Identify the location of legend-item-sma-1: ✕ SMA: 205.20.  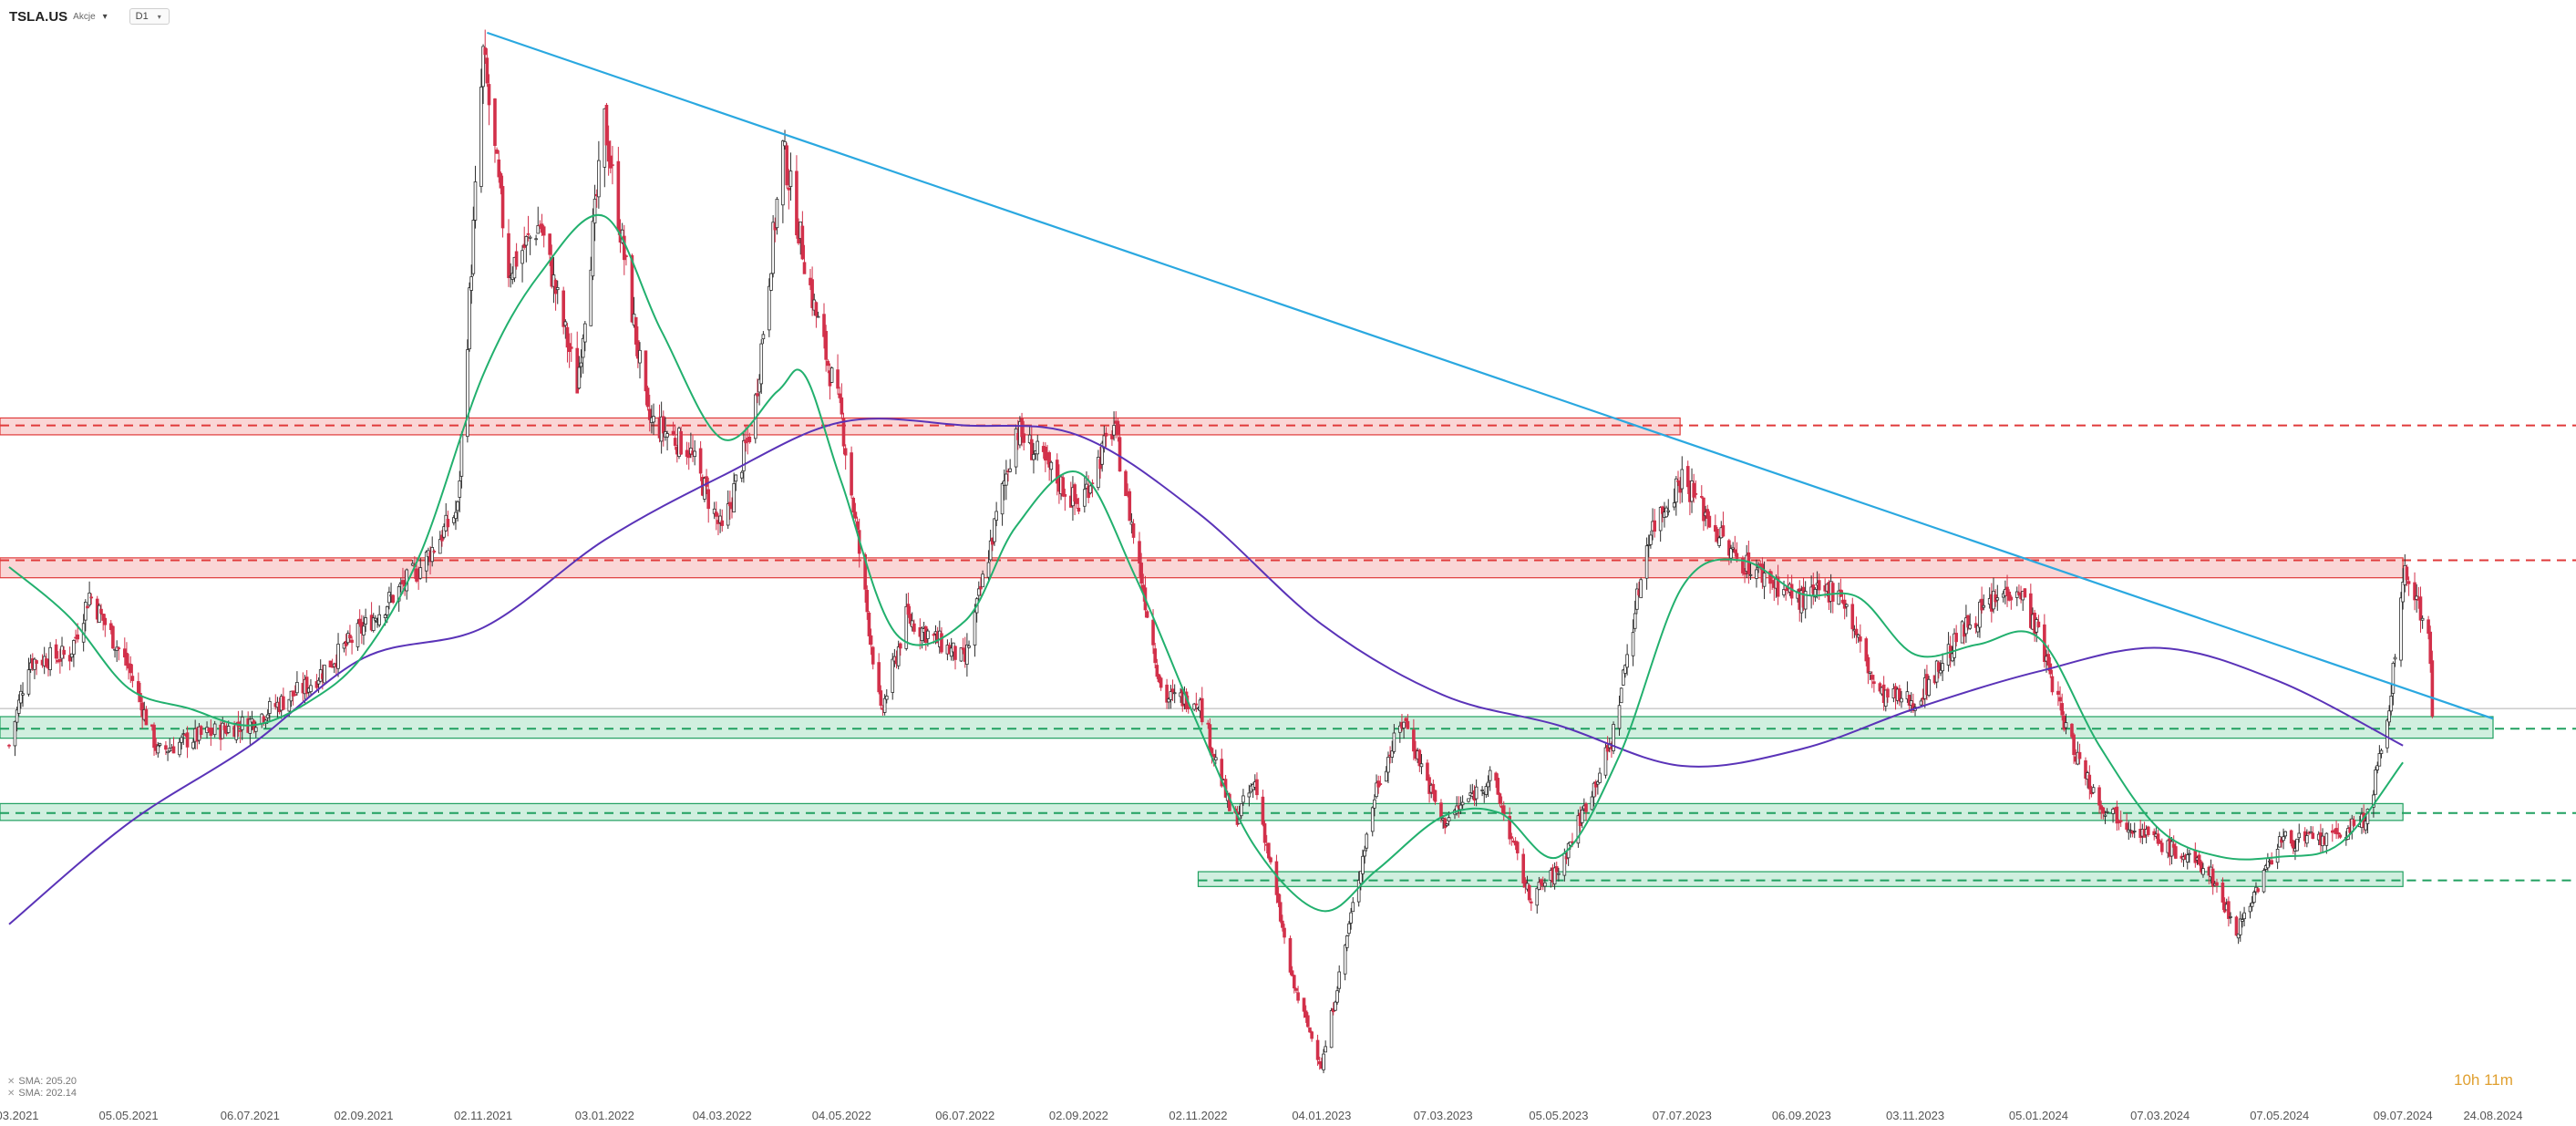
(42, 1081).